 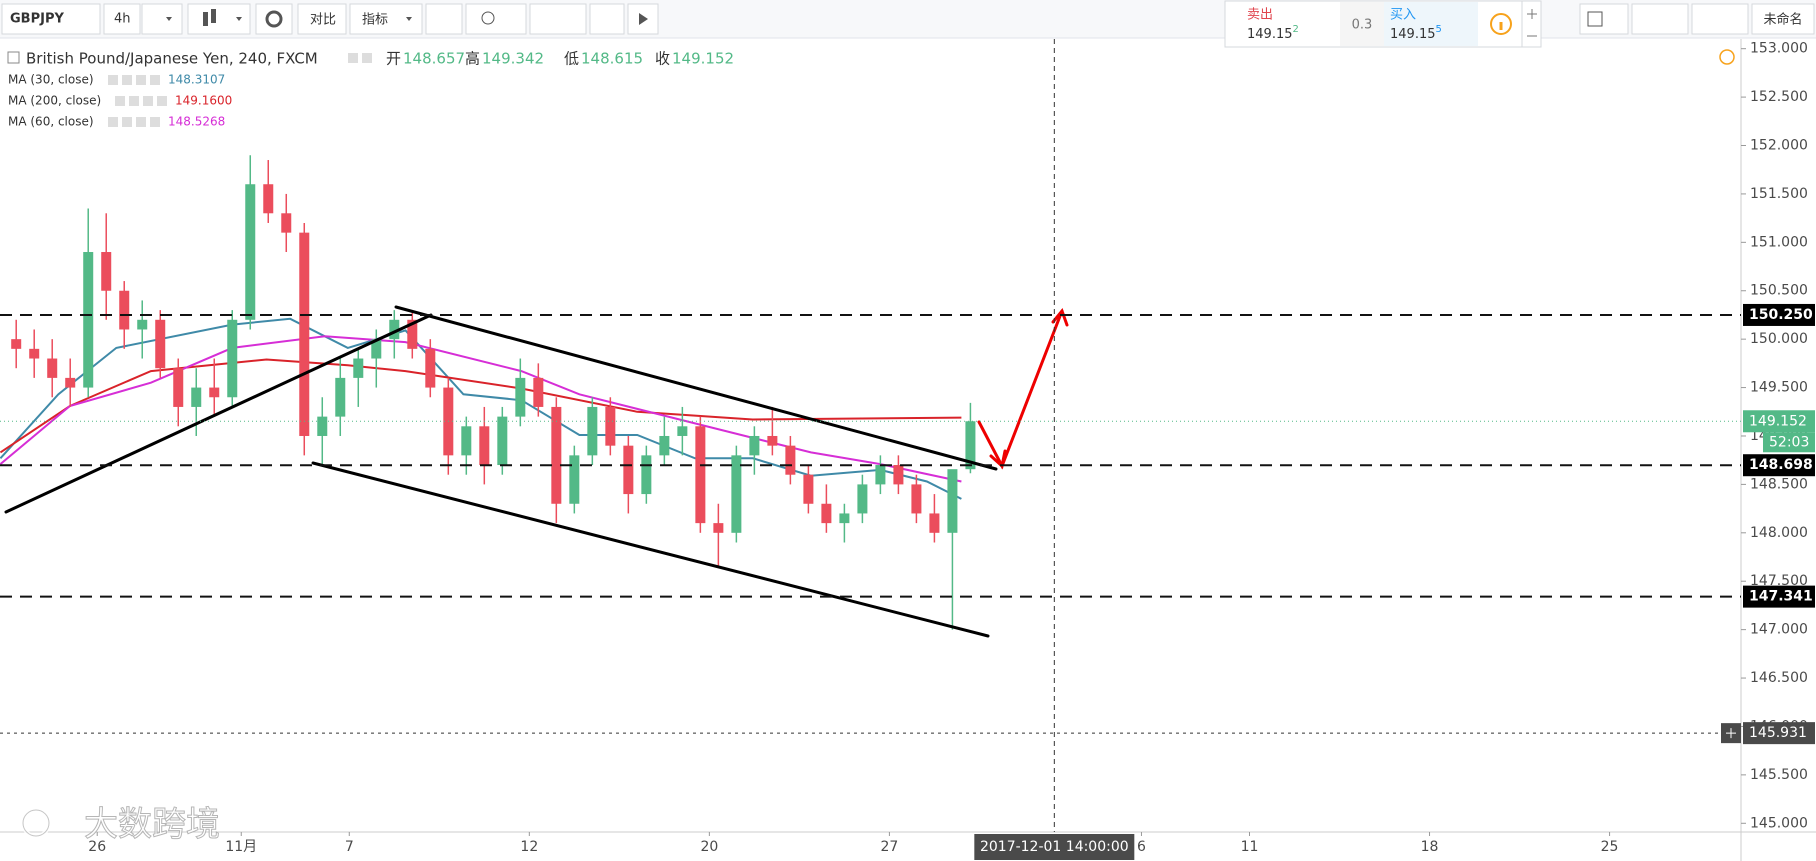 I want to click on info-icon, so click(x=1501, y=24).